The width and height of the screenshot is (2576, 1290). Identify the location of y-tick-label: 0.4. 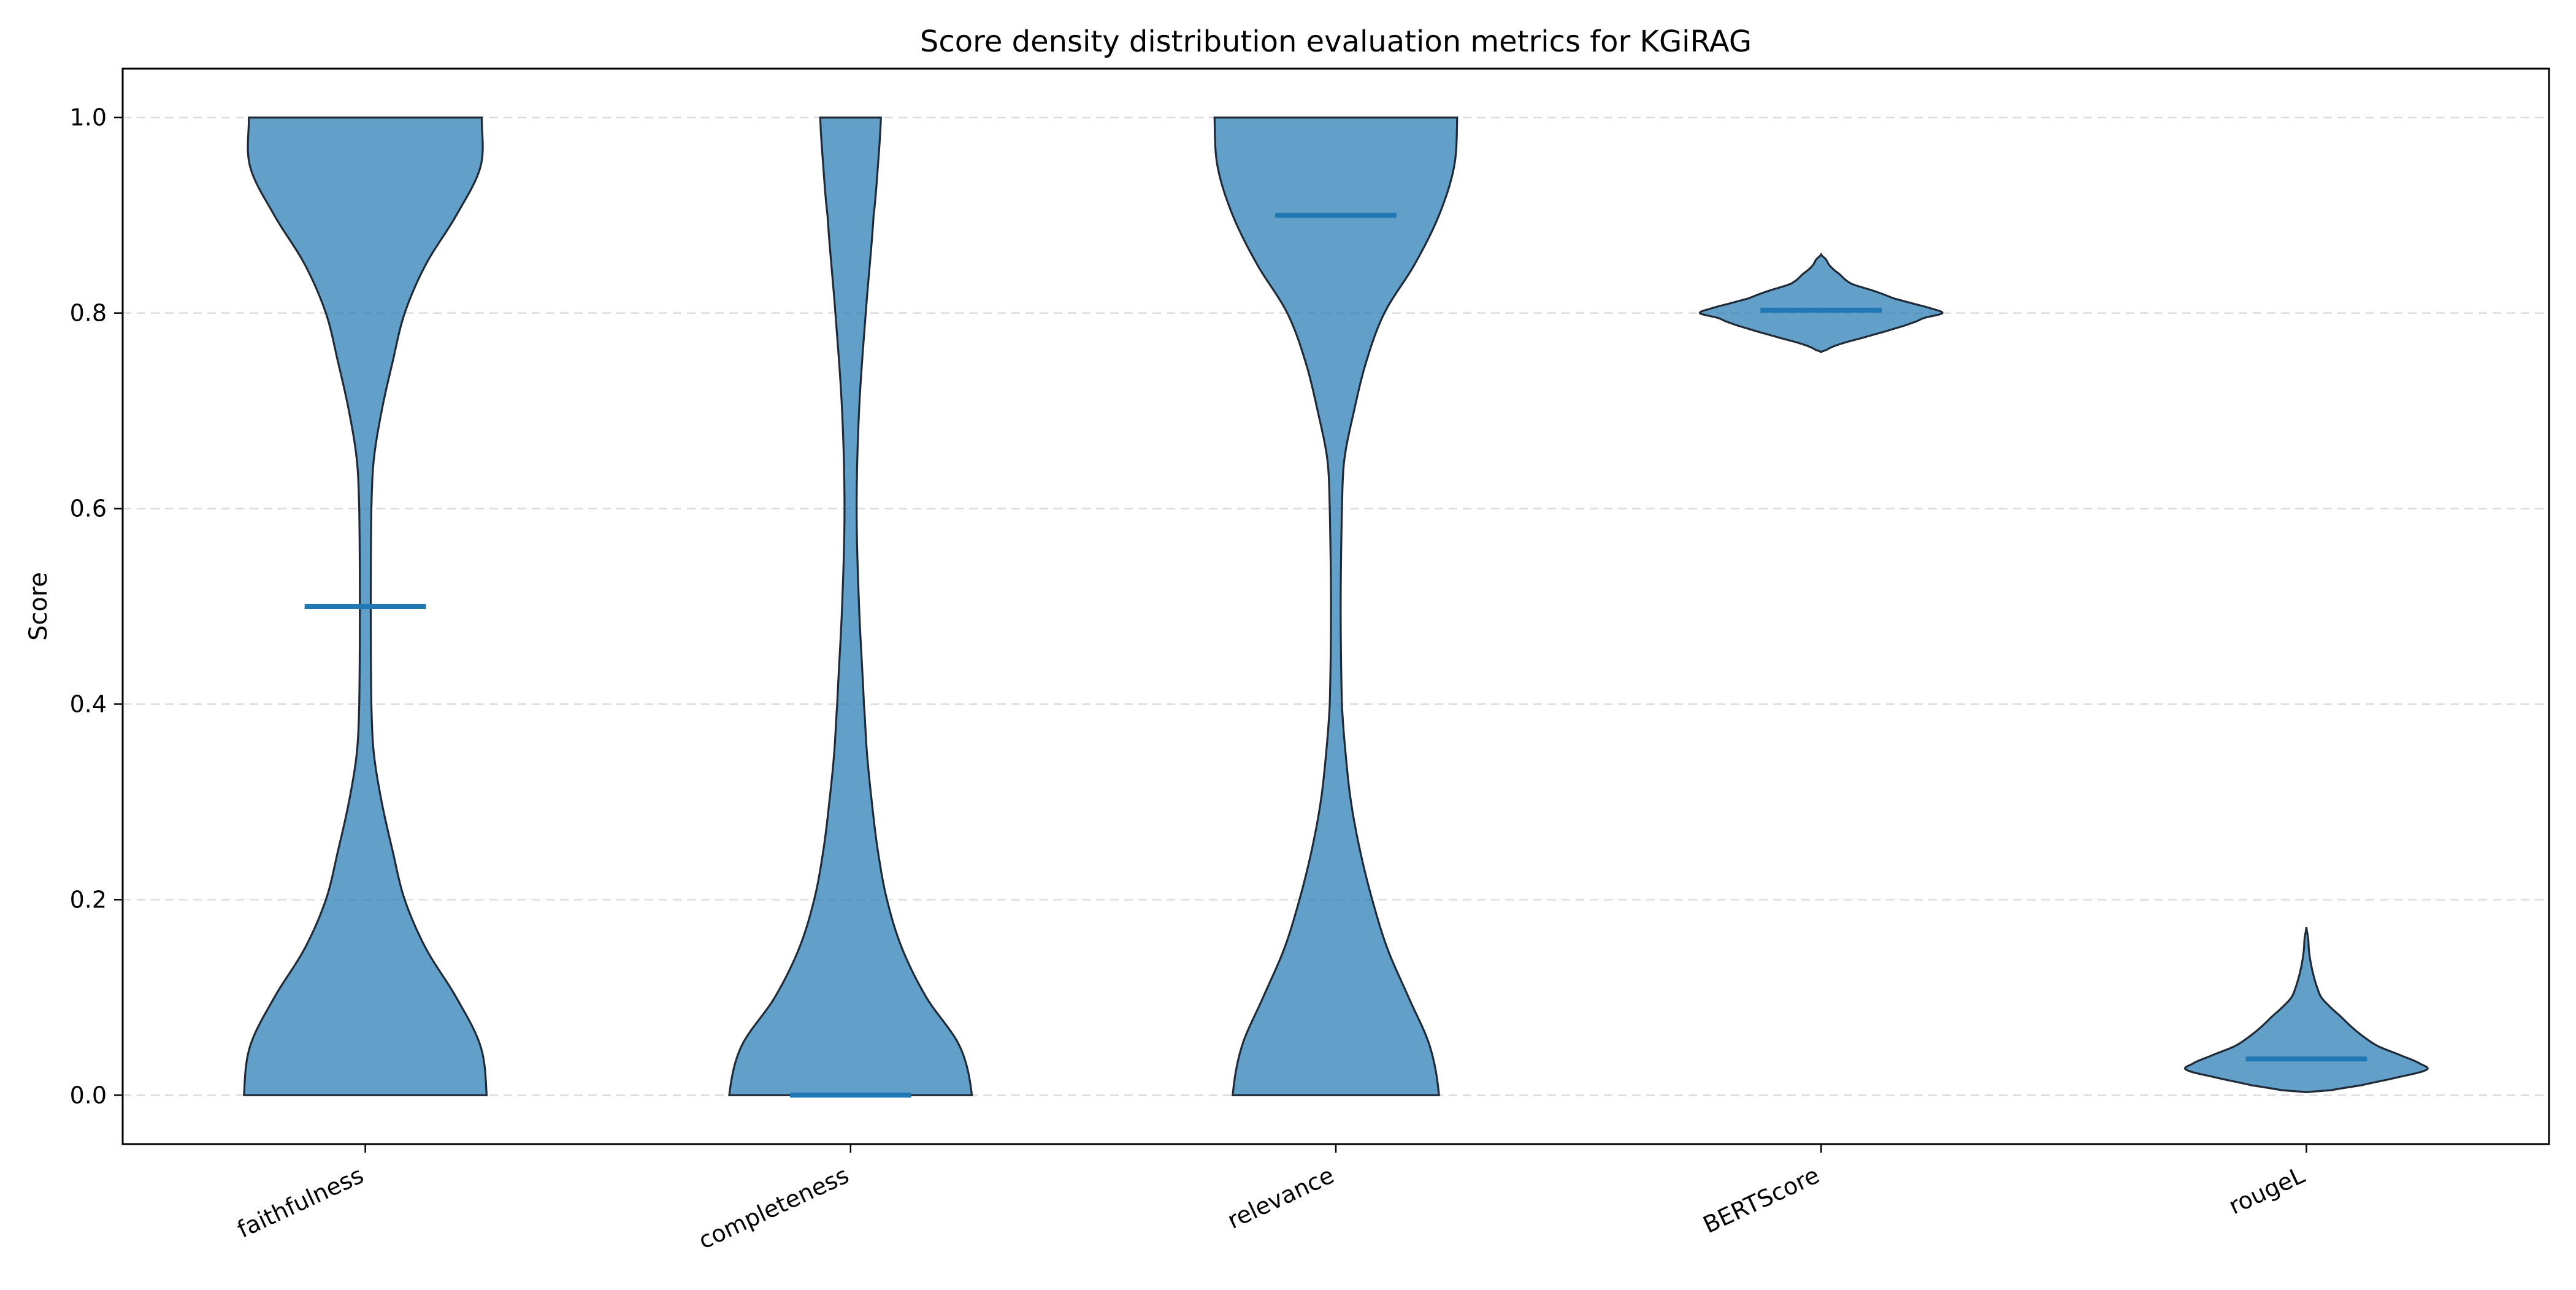
(88, 703).